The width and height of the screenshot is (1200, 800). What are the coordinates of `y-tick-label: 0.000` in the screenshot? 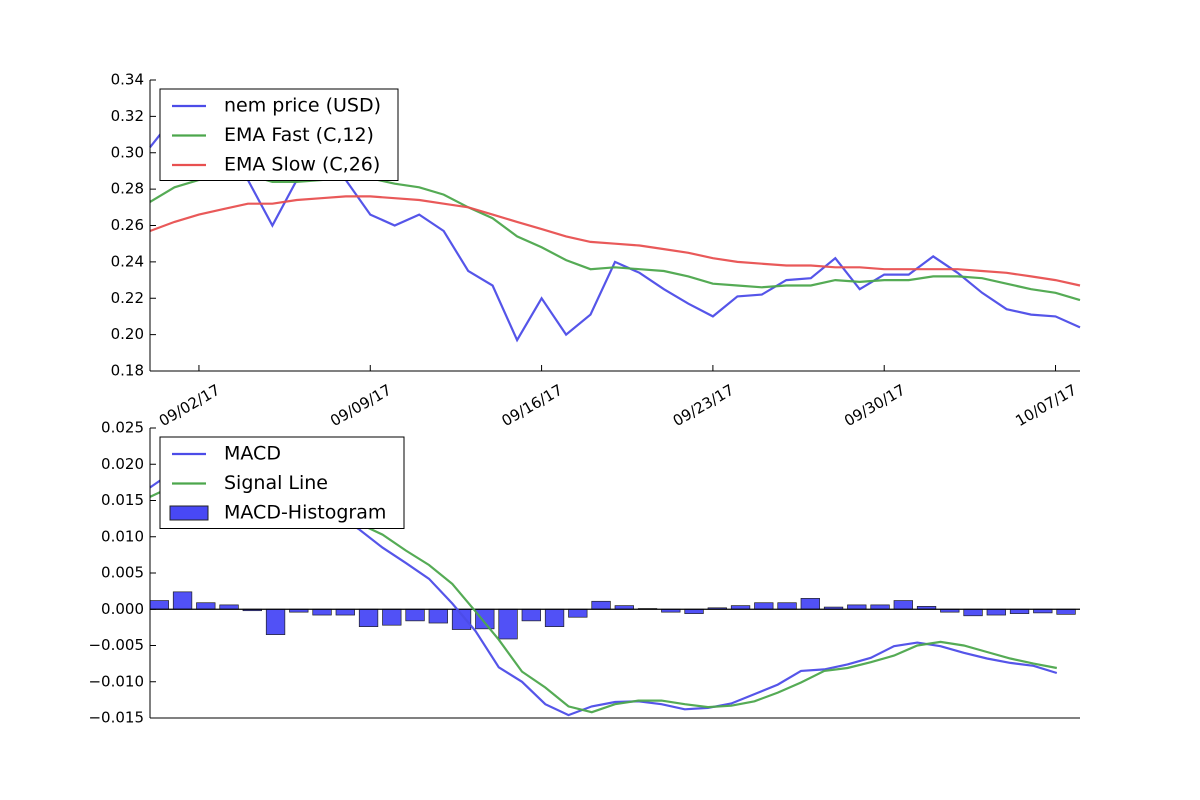 It's located at (122, 609).